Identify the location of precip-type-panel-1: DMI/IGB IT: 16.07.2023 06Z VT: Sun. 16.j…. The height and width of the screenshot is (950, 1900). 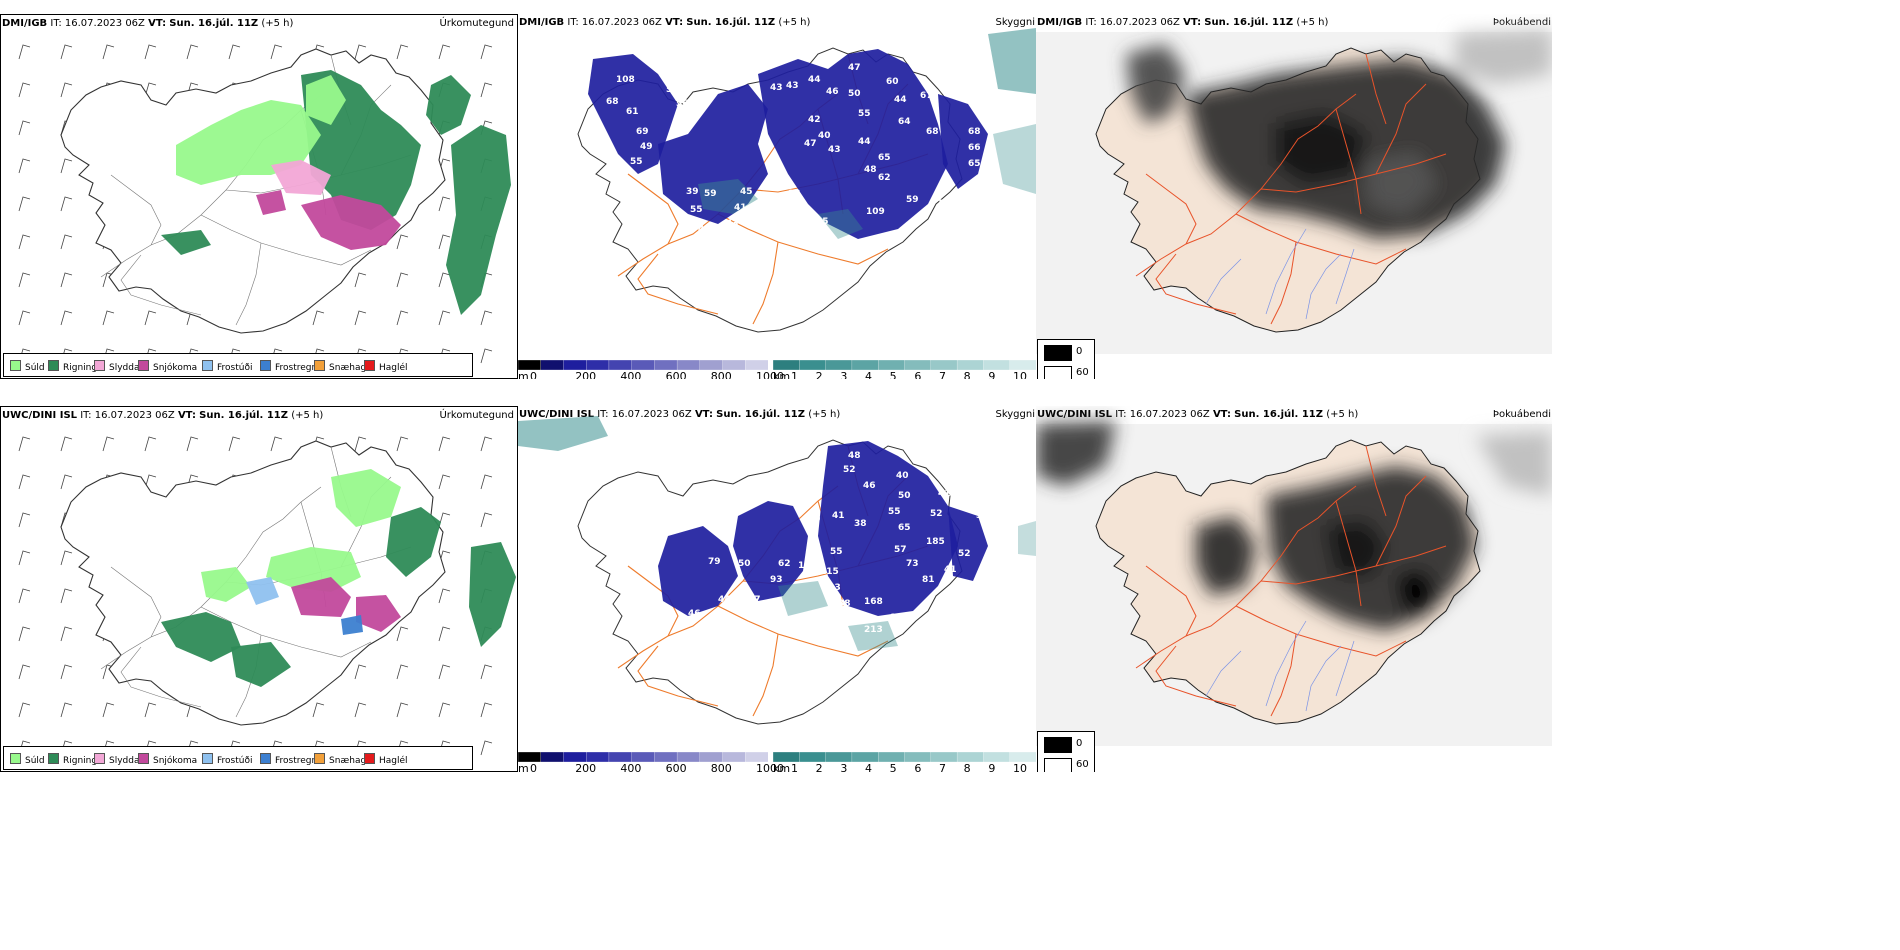
(259, 196).